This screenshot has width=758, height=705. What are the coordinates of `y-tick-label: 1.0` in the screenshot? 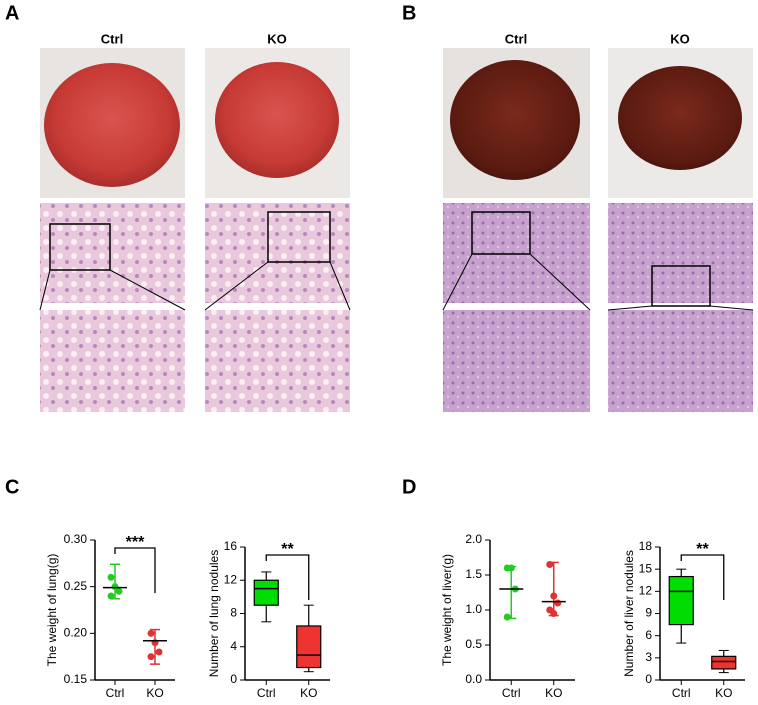 It's located at (473, 609).